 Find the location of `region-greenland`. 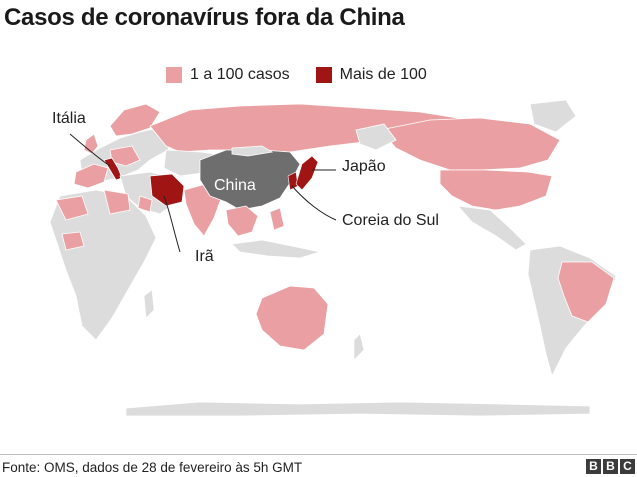

region-greenland is located at coordinates (553, 116).